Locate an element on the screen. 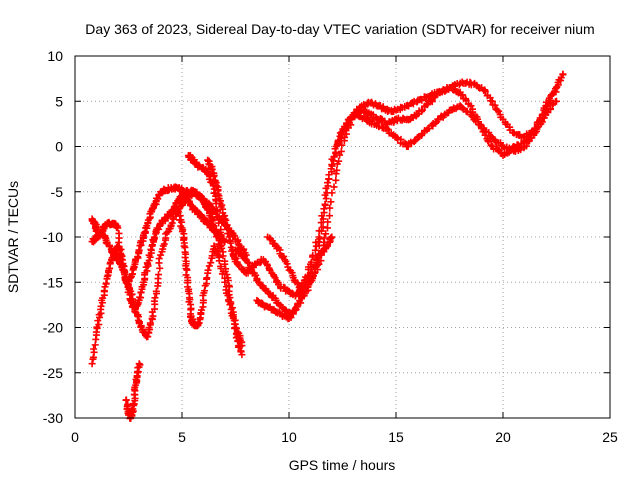  y-tick-label: -25 is located at coordinates (53, 373).